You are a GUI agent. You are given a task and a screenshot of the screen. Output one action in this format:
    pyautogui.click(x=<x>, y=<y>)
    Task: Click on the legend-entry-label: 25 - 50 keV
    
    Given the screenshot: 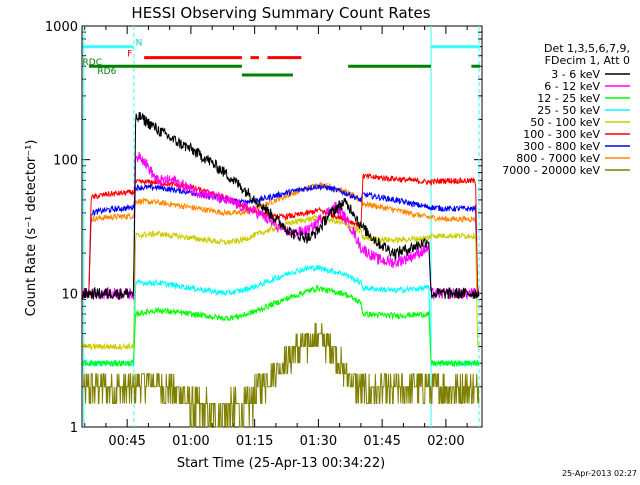 What is the action you would take?
    pyautogui.click(x=568, y=110)
    